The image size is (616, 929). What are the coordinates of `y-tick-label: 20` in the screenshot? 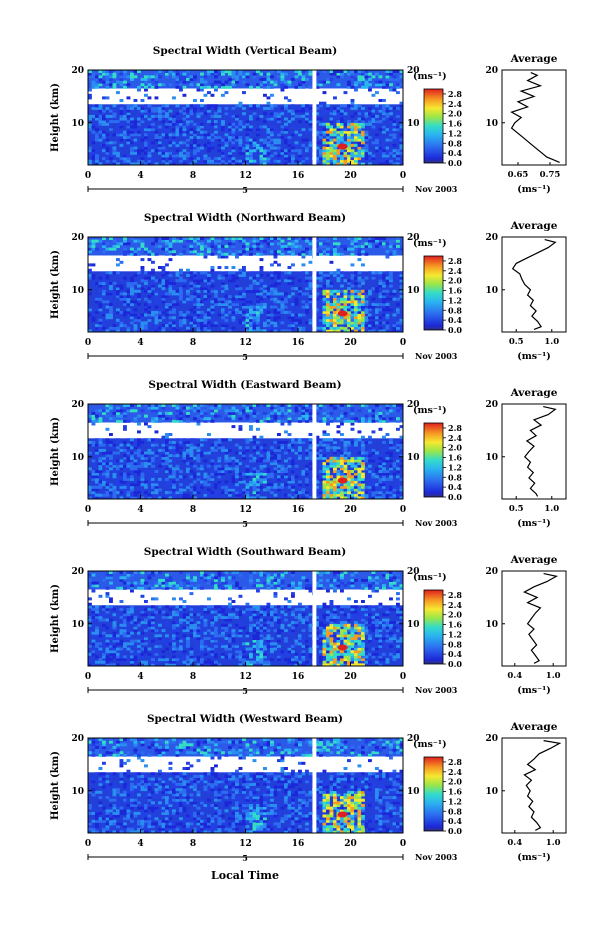 It's located at (77, 405).